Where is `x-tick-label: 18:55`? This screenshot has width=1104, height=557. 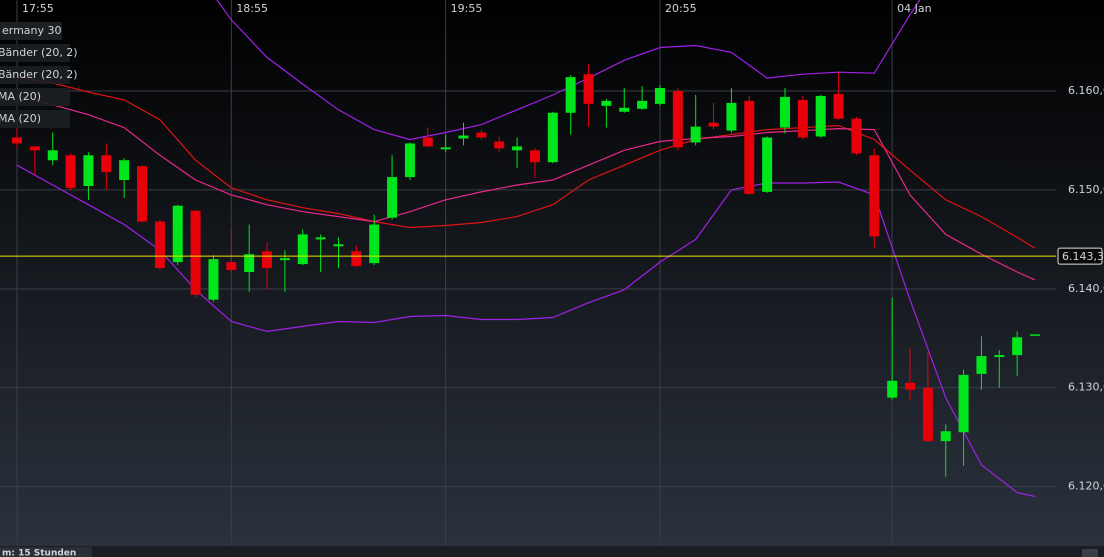 x-tick-label: 18:55 is located at coordinates (252, 8).